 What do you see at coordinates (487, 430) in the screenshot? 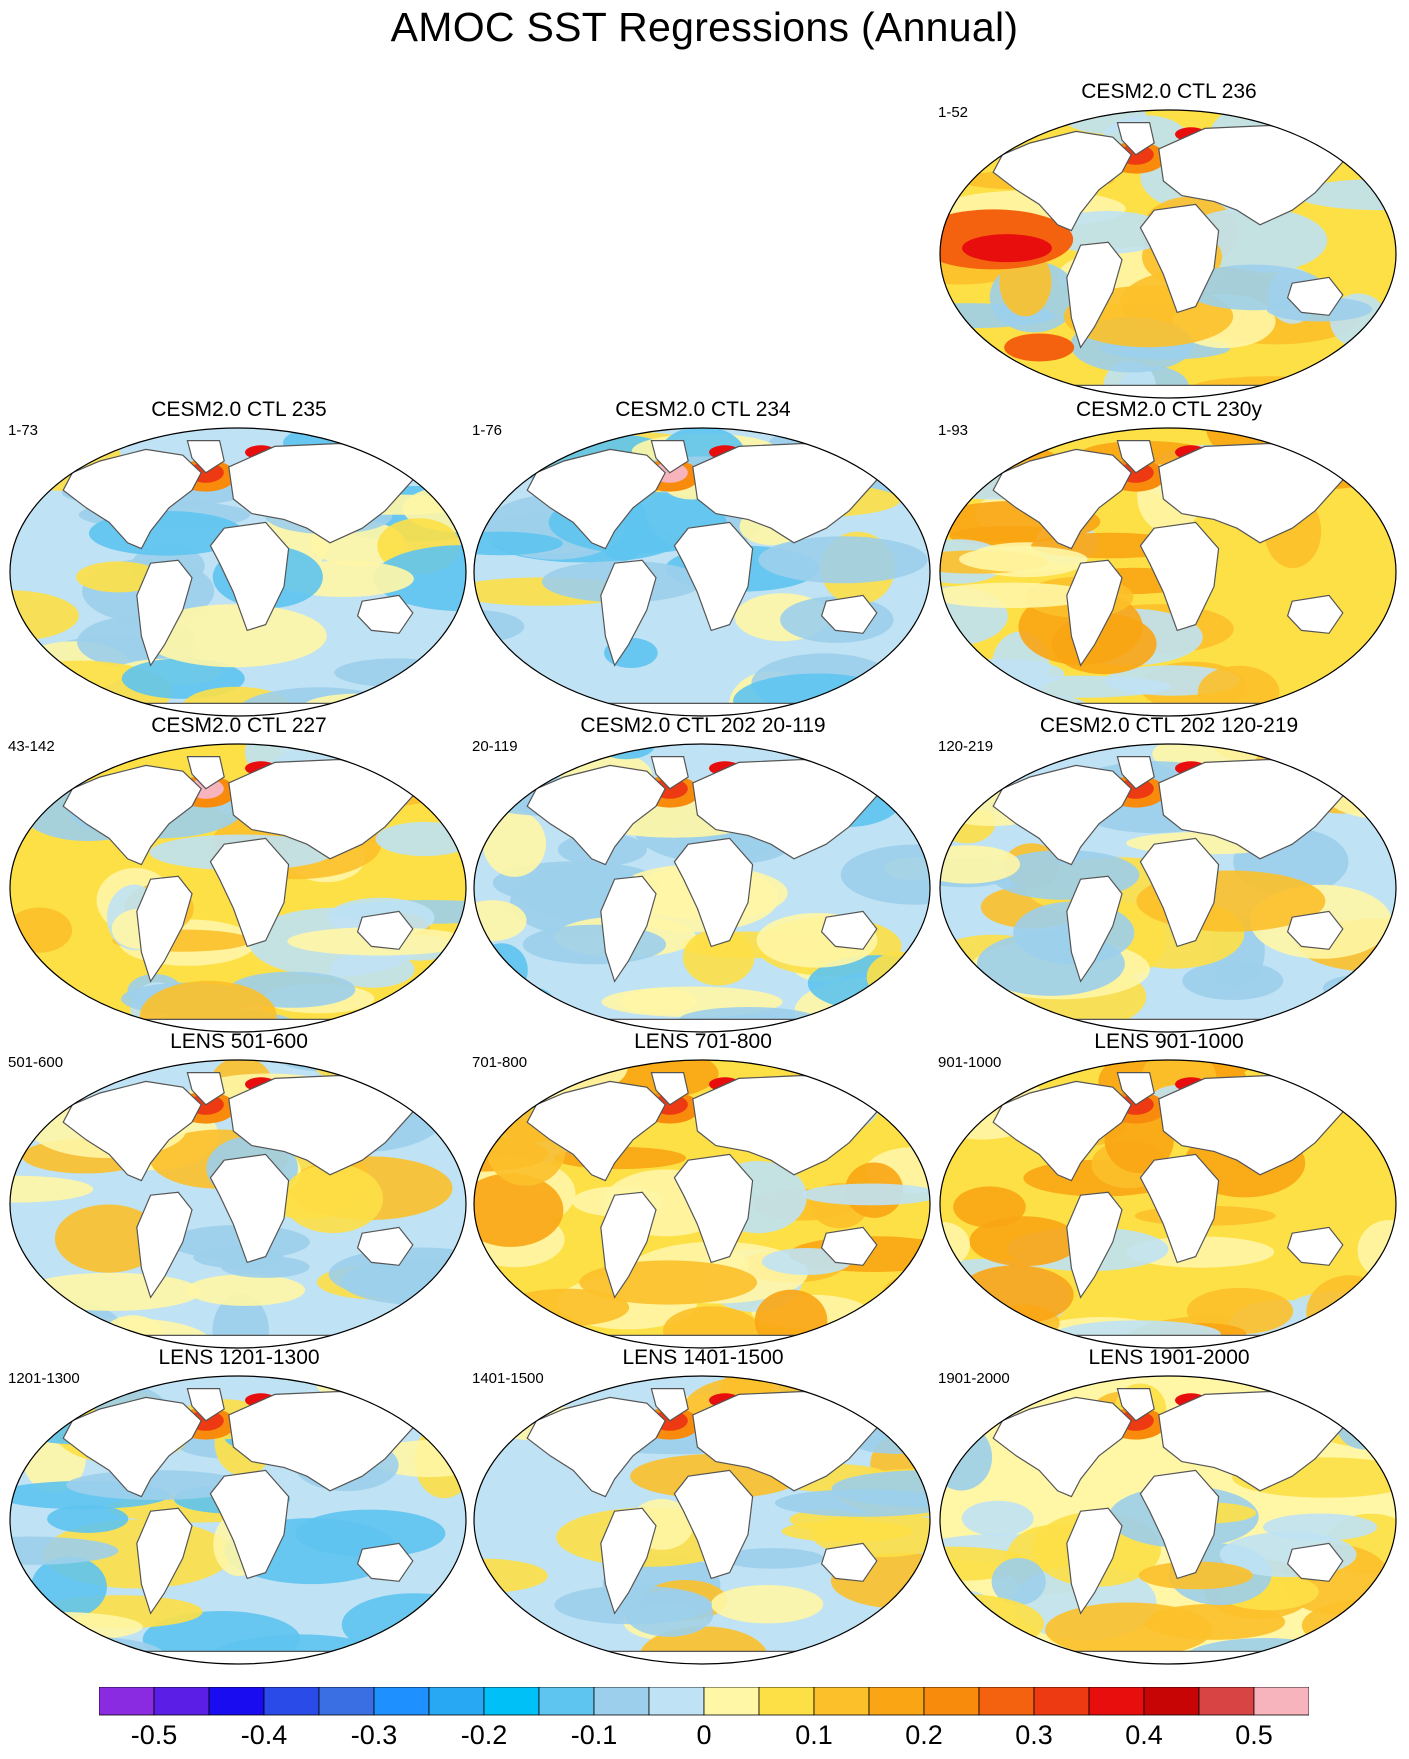
I see `panel-years: 1-76` at bounding box center [487, 430].